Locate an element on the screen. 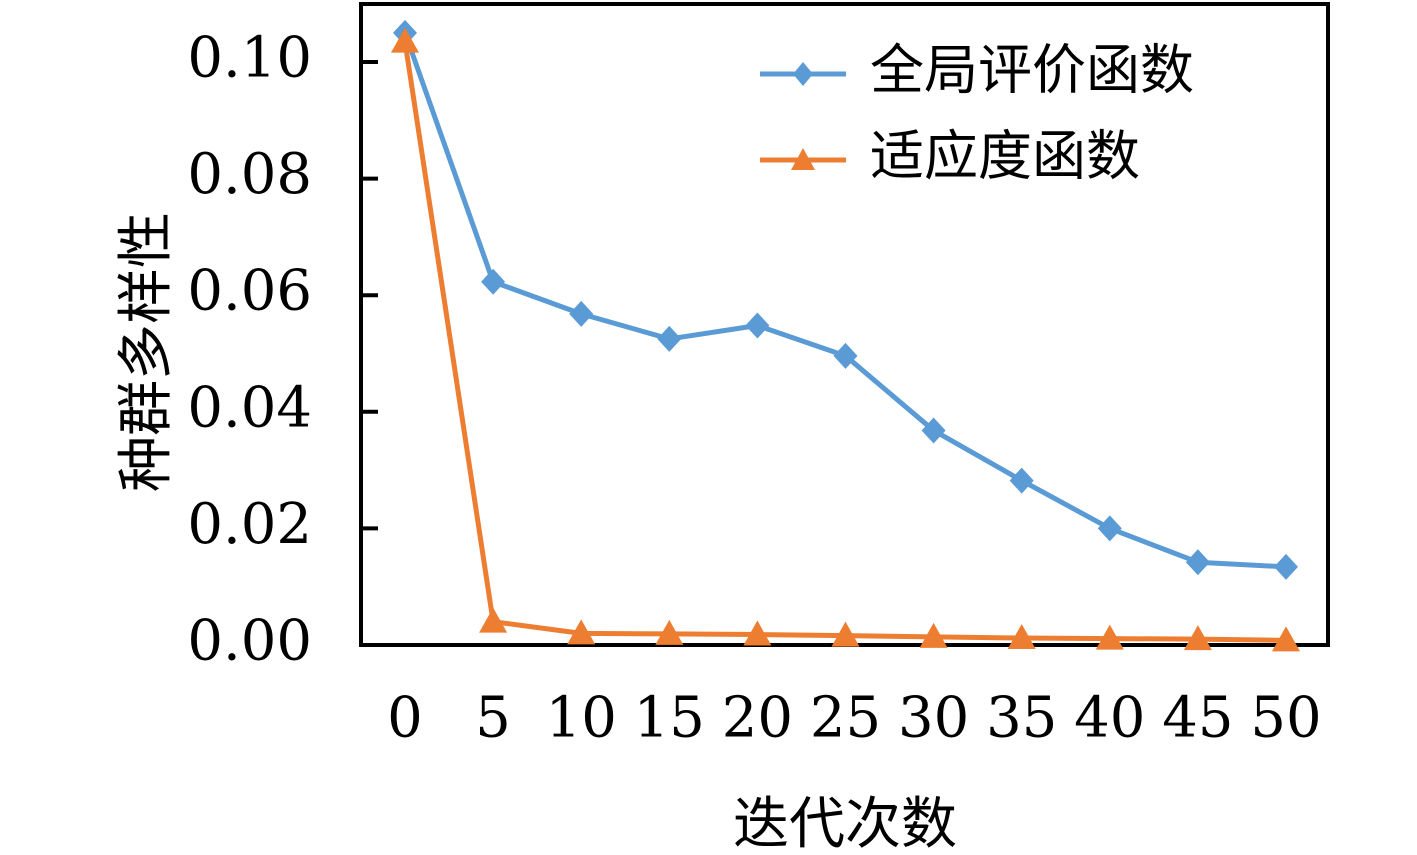 The width and height of the screenshot is (1417, 855). x-tick-label: 50 is located at coordinates (1285, 718).